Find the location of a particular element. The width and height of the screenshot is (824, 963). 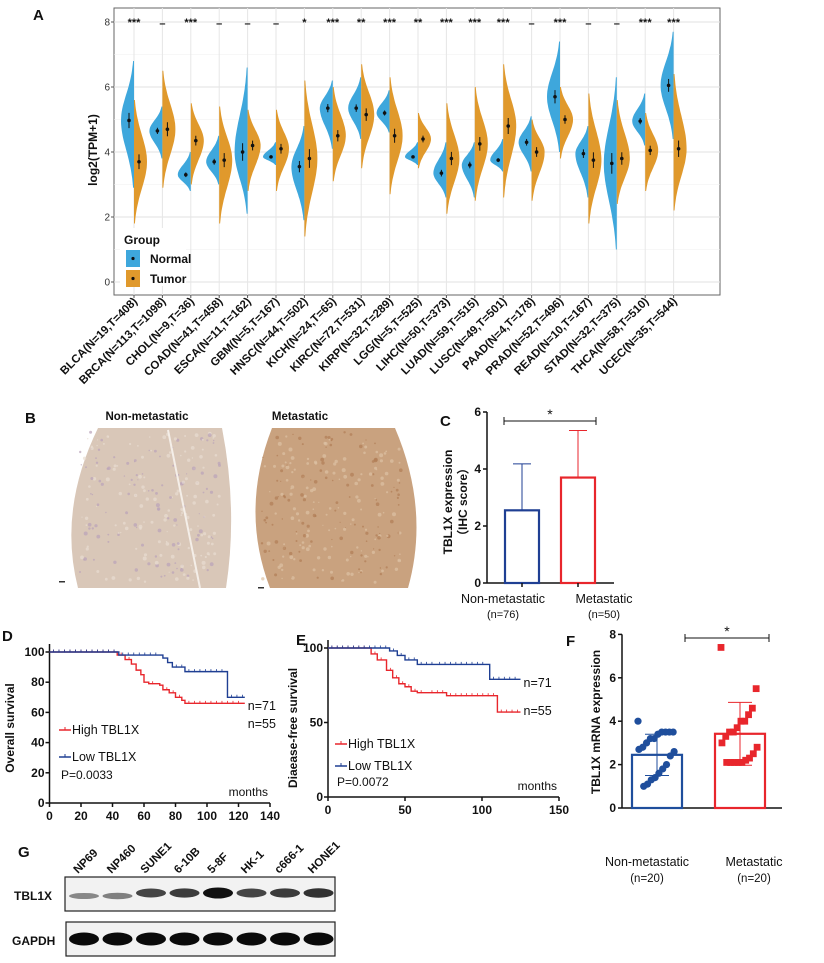

tissue-fold is located at coordinates (184, 509).